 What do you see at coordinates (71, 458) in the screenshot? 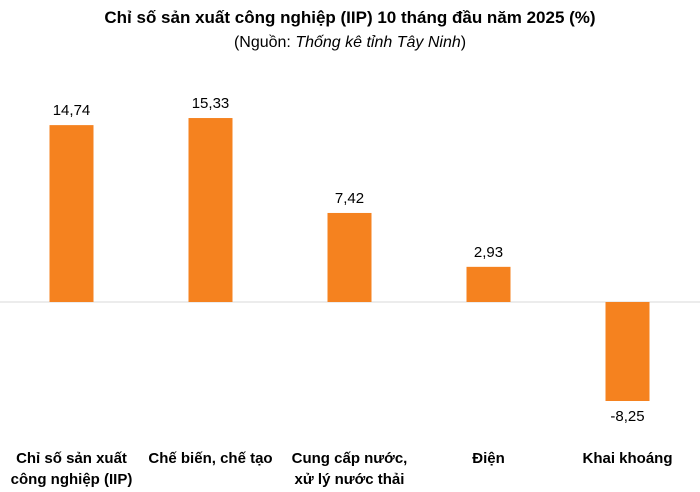
I see `category-label: Chỉ số sản xuất` at bounding box center [71, 458].